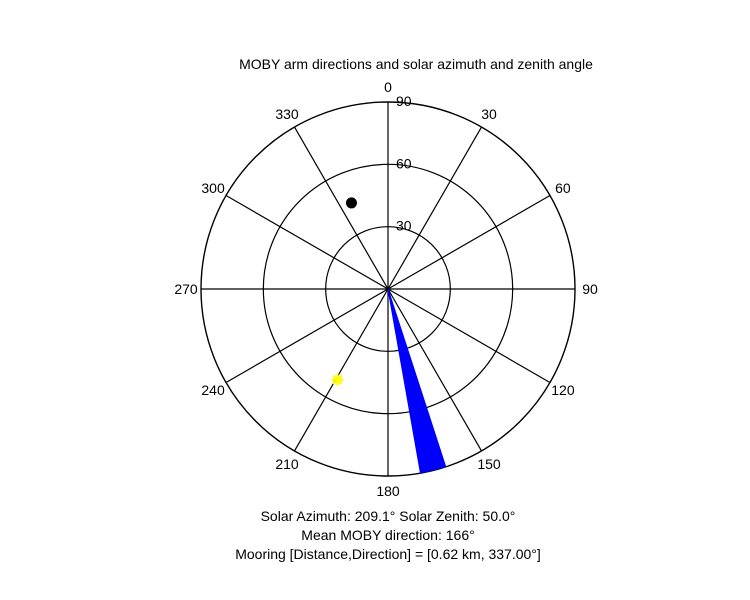  Describe the element at coordinates (563, 188) in the screenshot. I see `angle-label-60: 60` at that location.